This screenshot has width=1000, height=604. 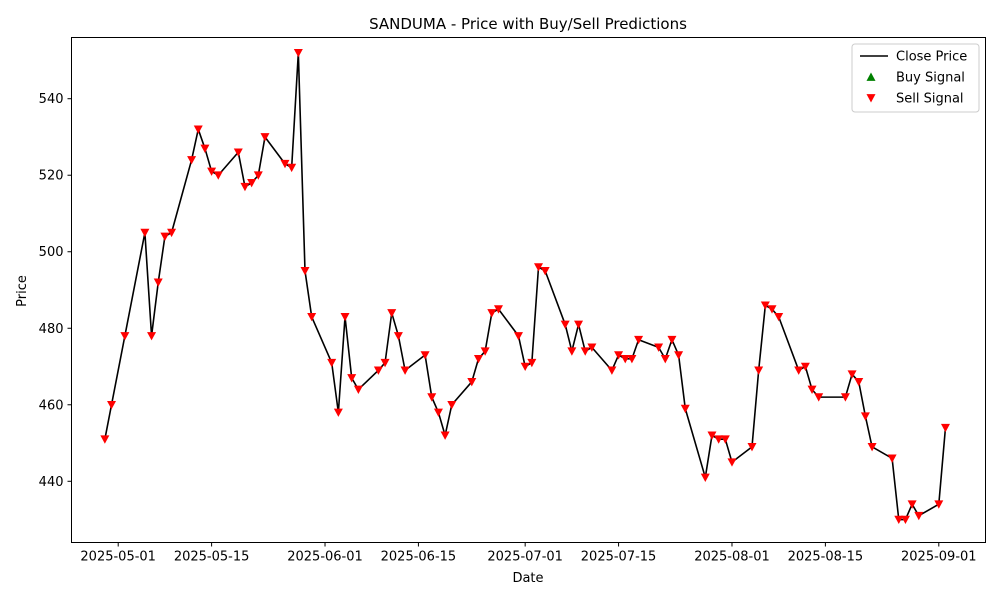 I want to click on y-tick-label: 460, so click(x=51, y=405).